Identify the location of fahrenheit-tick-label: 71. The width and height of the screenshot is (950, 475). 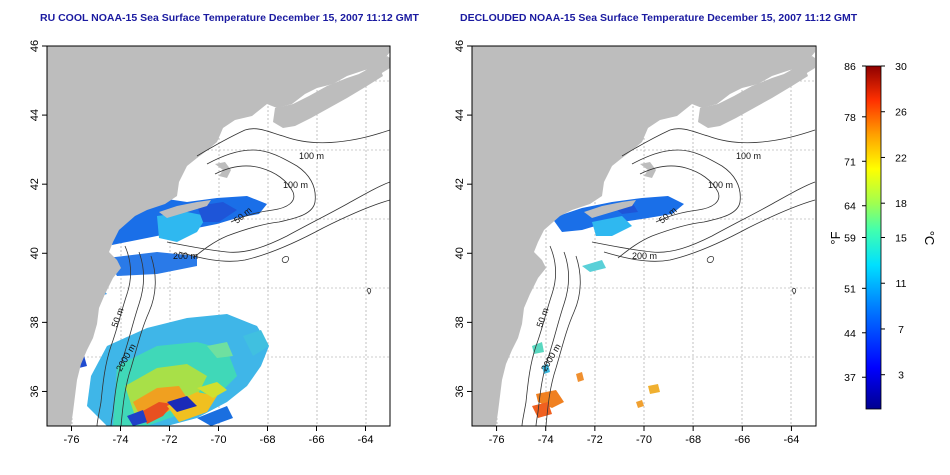
(850, 162).